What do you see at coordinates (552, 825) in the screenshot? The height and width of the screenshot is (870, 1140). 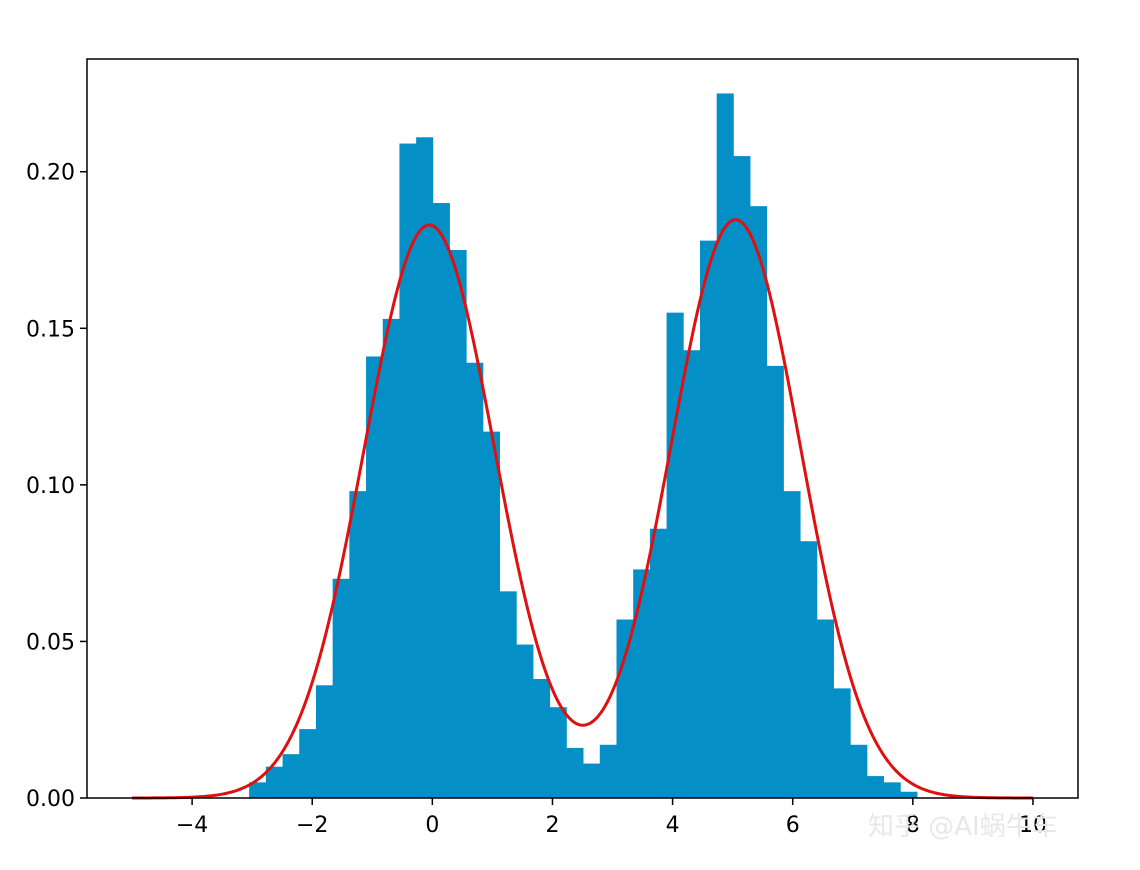 I see `x-tick-label: 2` at bounding box center [552, 825].